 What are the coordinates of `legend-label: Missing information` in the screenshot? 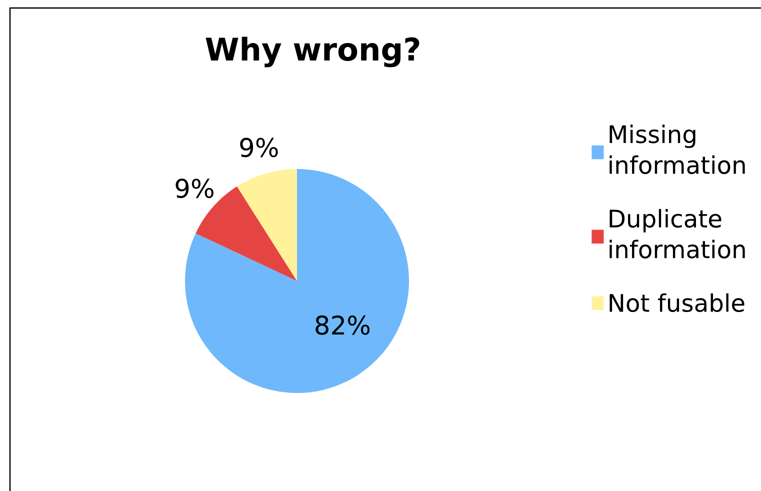 It's located at (677, 149).